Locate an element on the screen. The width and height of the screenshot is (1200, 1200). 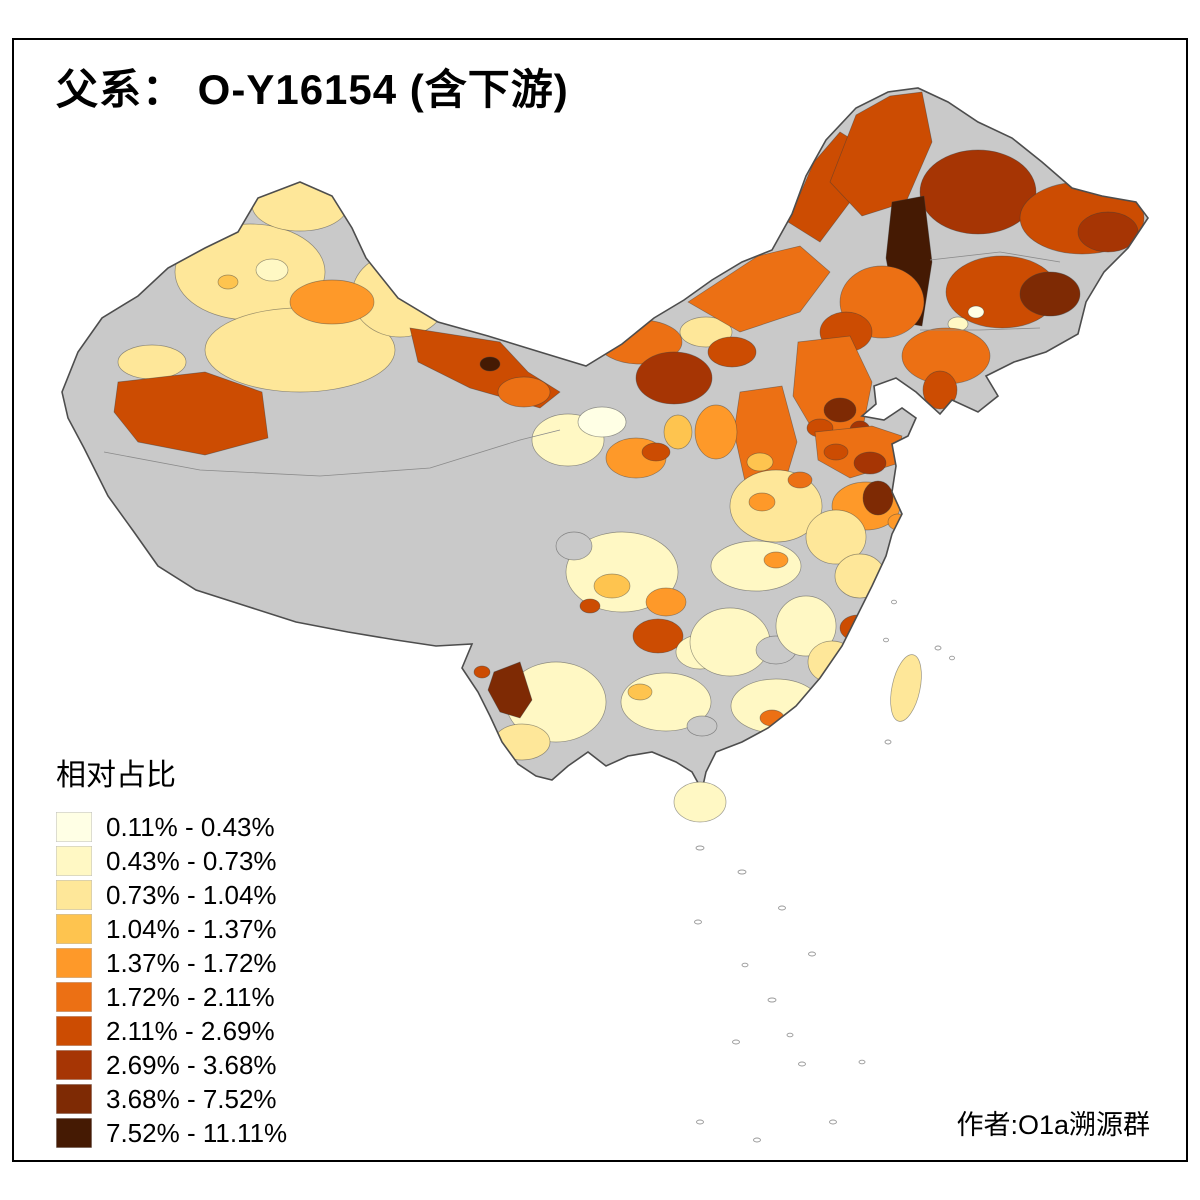
region-fujian-dark is located at coordinates (858, 628).